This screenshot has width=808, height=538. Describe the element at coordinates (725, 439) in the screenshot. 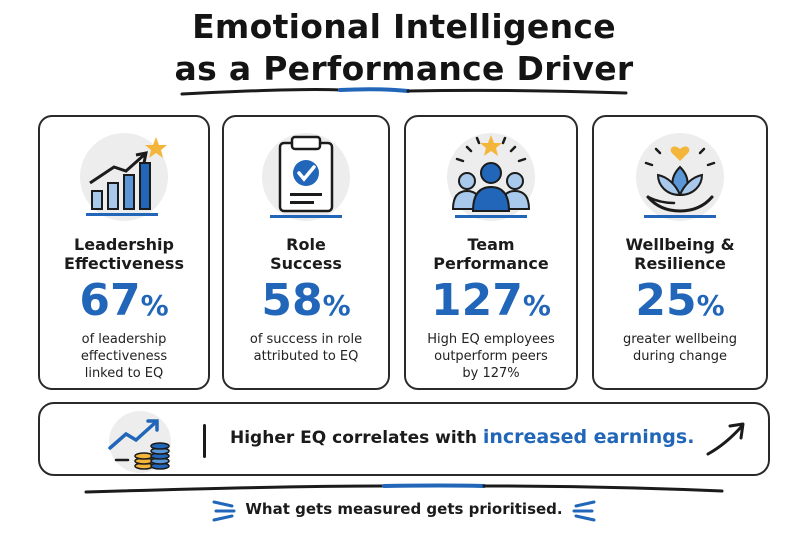

I see `arrow-up-right-icon` at that location.